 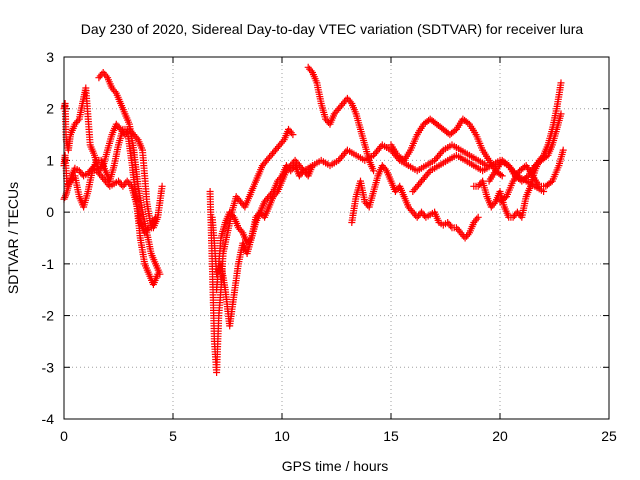 What do you see at coordinates (64, 436) in the screenshot?
I see `x-tick-label: 0` at bounding box center [64, 436].